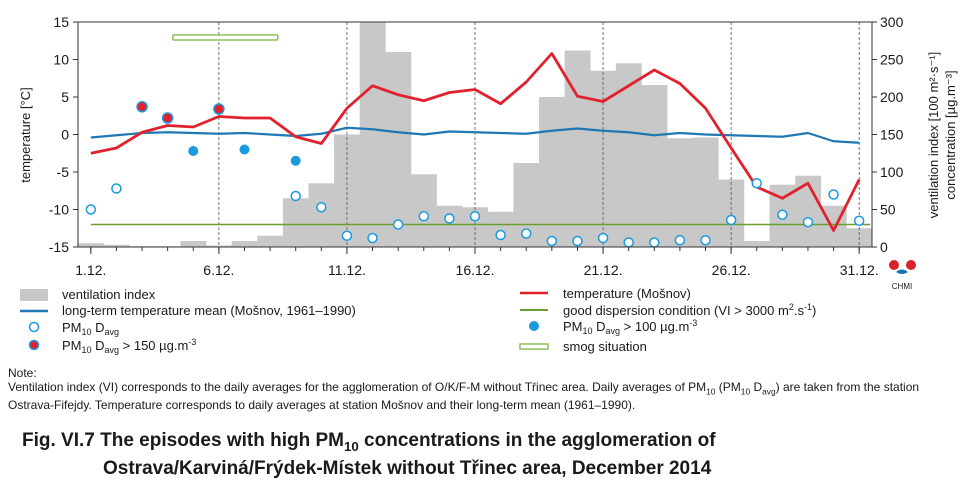 Image resolution: width=976 pixels, height=490 pixels. Describe the element at coordinates (892, 60) in the screenshot. I see `right-tick-label: 250` at that location.